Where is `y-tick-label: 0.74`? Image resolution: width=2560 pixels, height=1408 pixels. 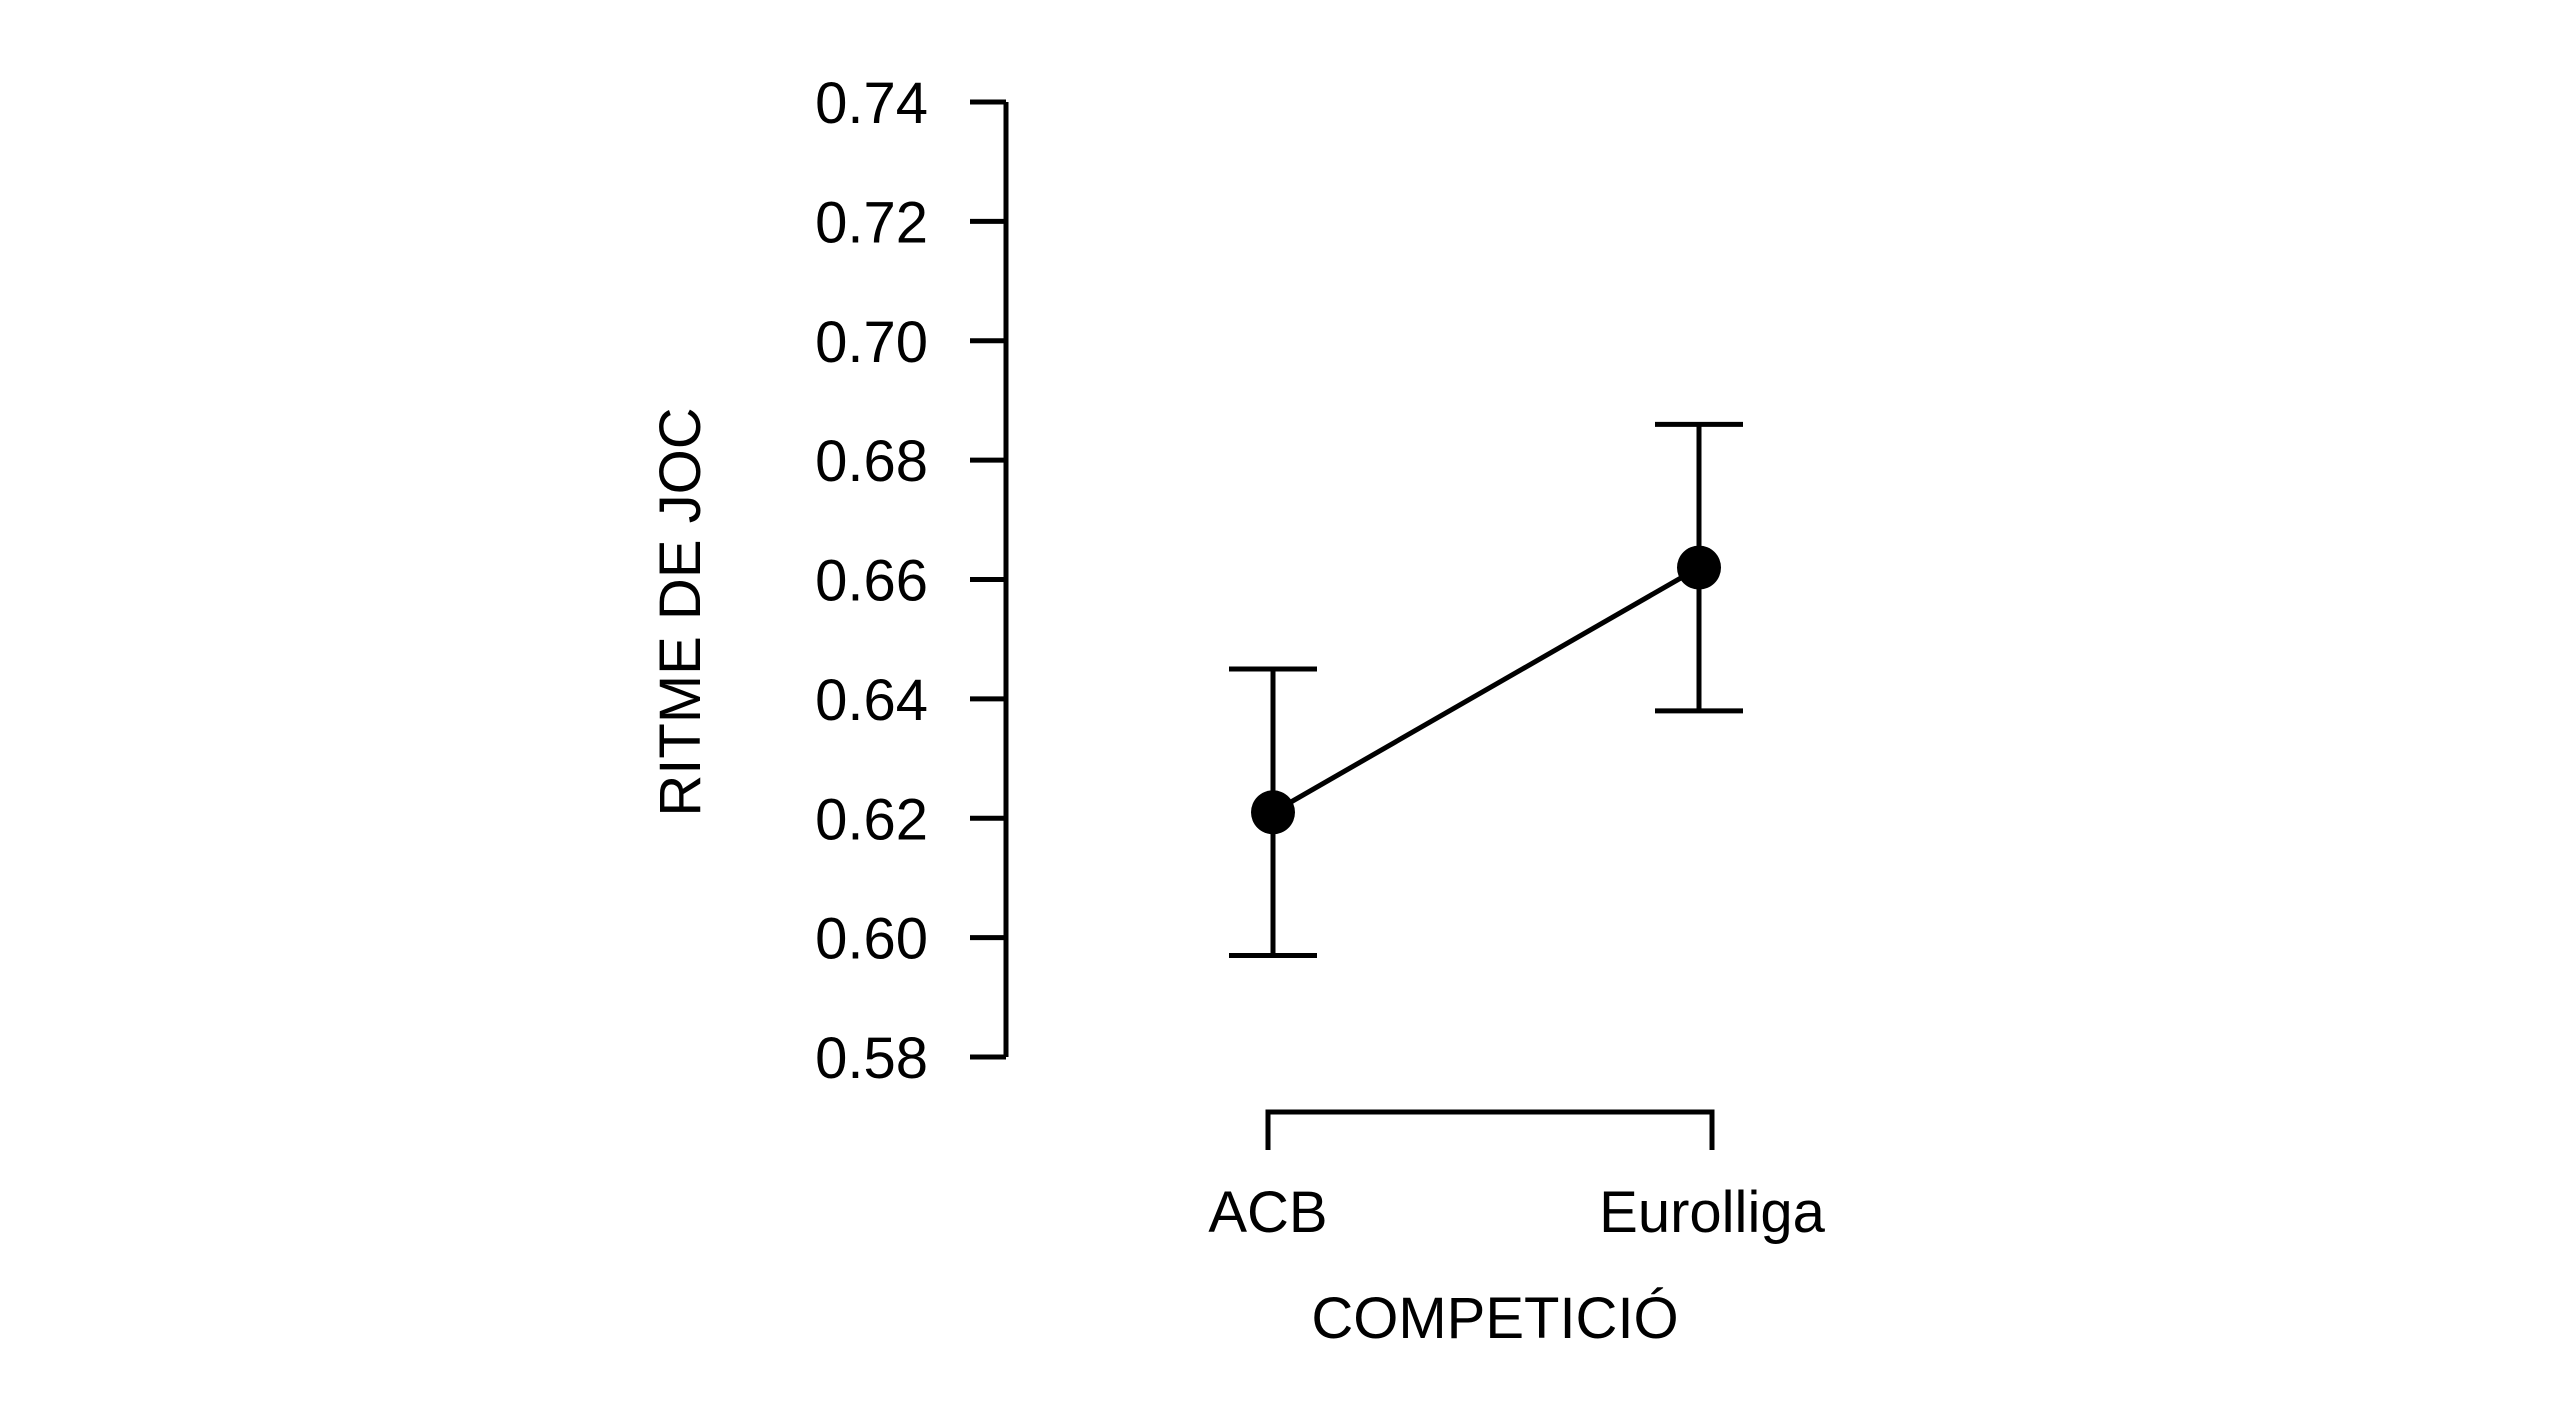
y-tick-label: 0.74 is located at coordinates (871, 103).